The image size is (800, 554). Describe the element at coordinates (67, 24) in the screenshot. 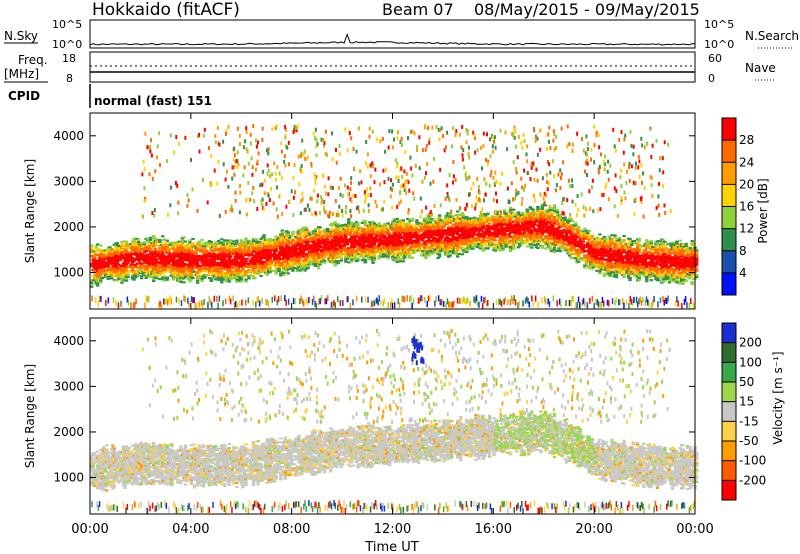

I see `nsky-tick-top: 10^5` at that location.